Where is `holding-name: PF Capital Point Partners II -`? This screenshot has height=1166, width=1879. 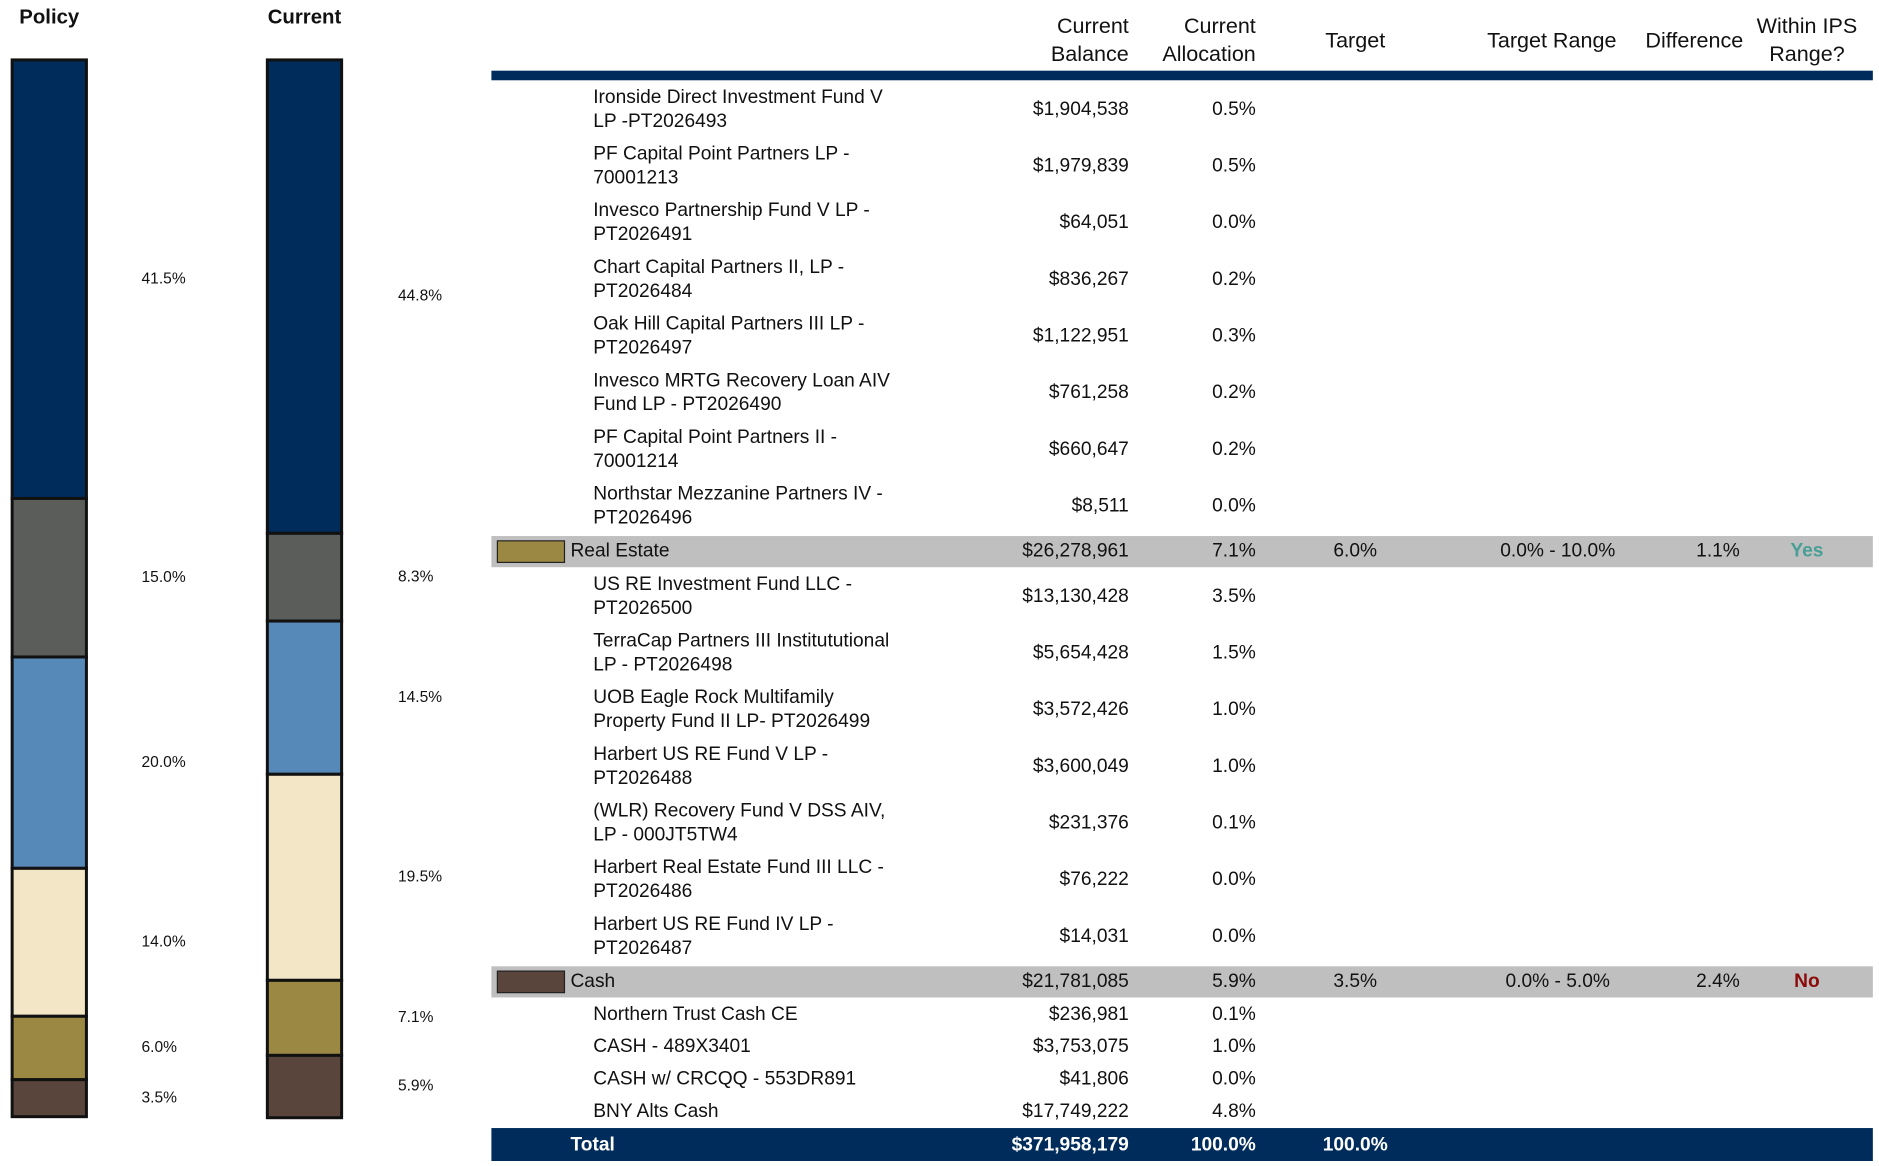 holding-name: PF Capital Point Partners II - is located at coordinates (715, 437).